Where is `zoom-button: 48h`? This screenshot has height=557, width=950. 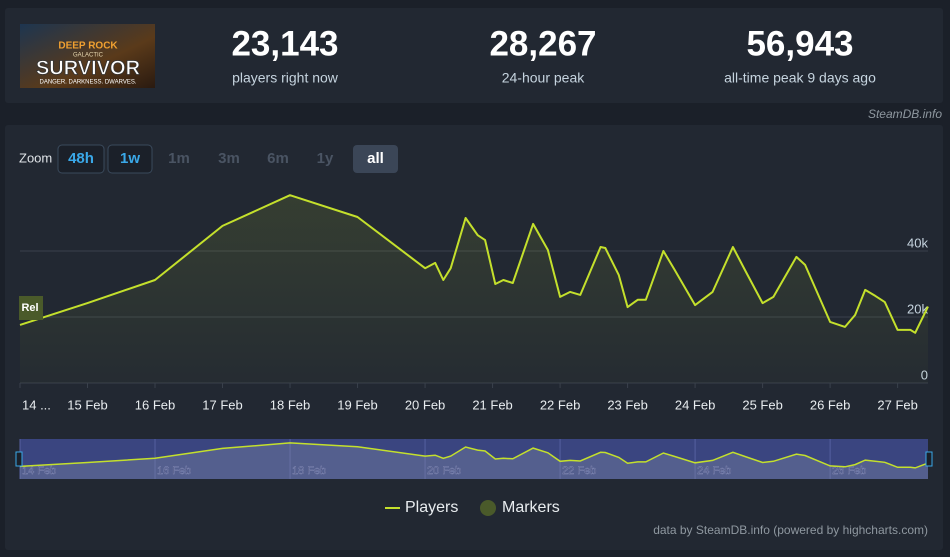
zoom-button: 48h is located at coordinates (81, 158).